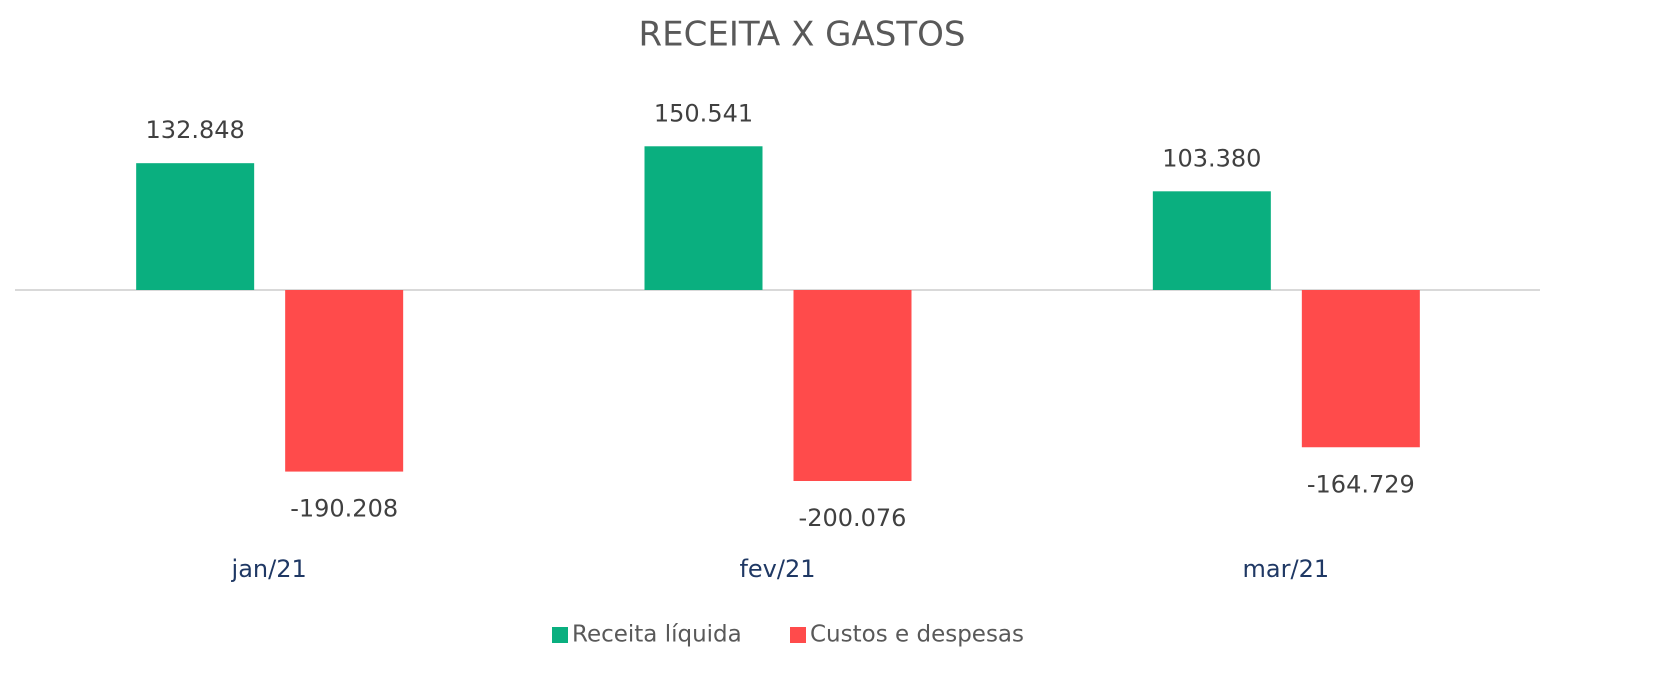 The width and height of the screenshot is (1675, 691). Describe the element at coordinates (344, 509) in the screenshot. I see `data-label: -190.208` at that location.